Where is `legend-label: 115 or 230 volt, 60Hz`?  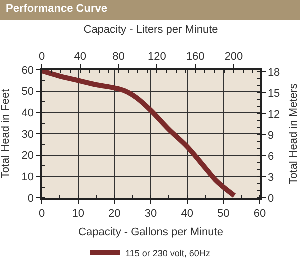 legend-label: 115 or 230 volt, 60Hz is located at coordinates (168, 253).